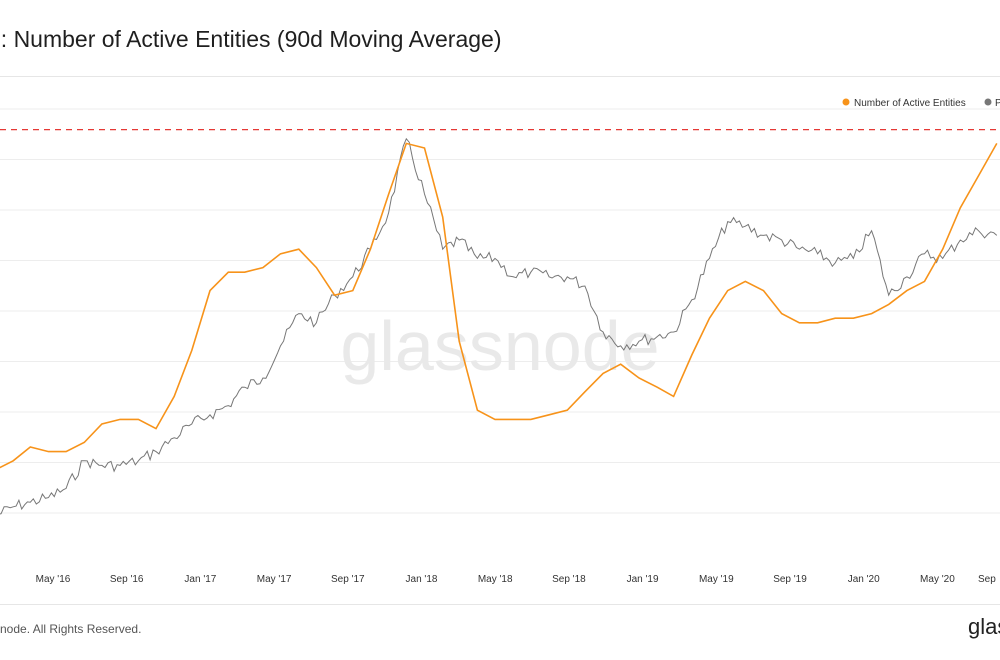  What do you see at coordinates (864, 579) in the screenshot?
I see `x-tick-label: Jan '20` at bounding box center [864, 579].